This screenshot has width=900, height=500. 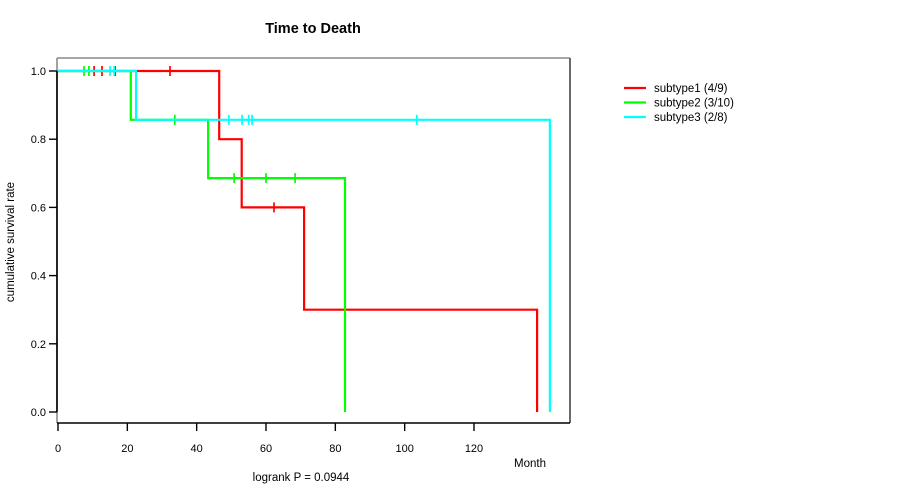 I want to click on x-tick-label: 40, so click(x=197, y=449).